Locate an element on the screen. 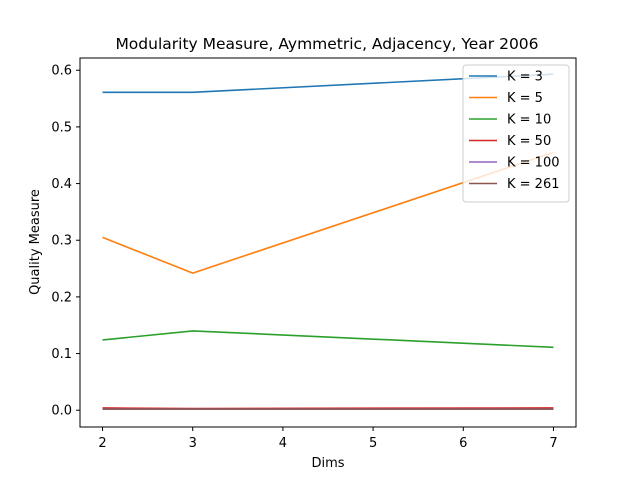 The width and height of the screenshot is (640, 480). y-tick-label: 0.6 is located at coordinates (61, 71).